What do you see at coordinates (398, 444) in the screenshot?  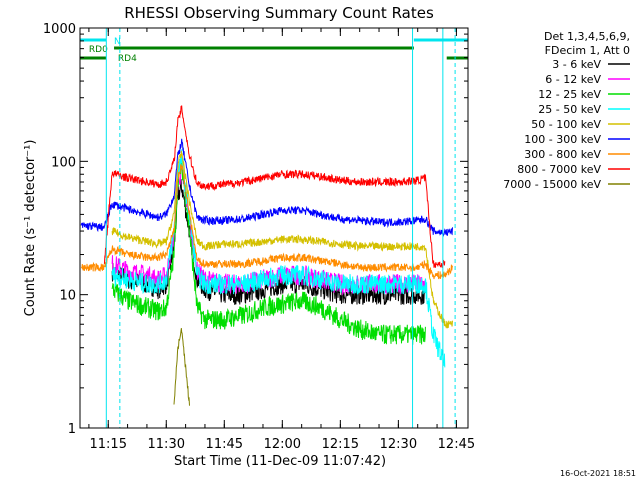 I see `x-tick-label: 12:30` at bounding box center [398, 444].